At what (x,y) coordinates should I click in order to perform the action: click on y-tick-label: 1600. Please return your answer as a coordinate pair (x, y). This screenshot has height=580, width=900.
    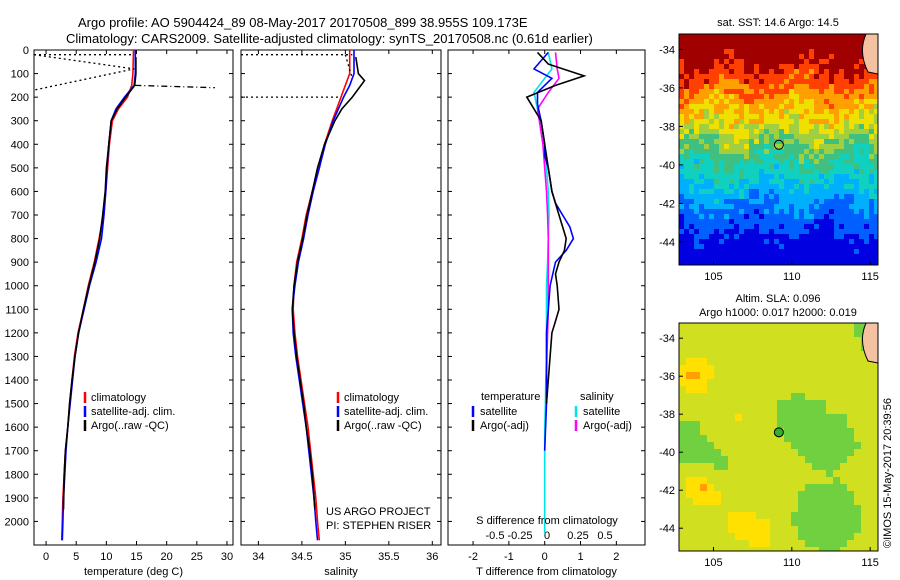
    Looking at the image, I should click on (17, 428).